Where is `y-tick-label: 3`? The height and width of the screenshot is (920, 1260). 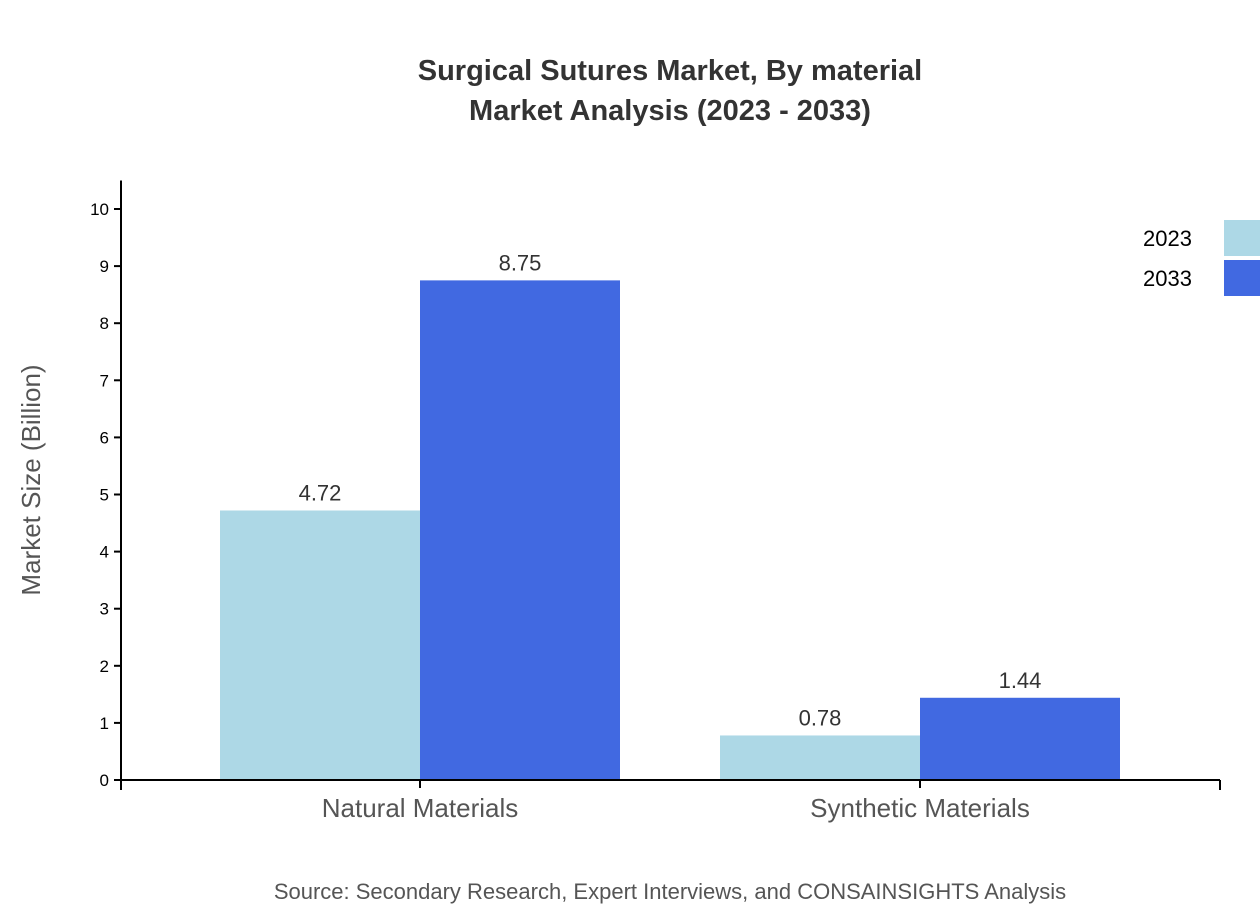
y-tick-label: 3 is located at coordinates (104, 609).